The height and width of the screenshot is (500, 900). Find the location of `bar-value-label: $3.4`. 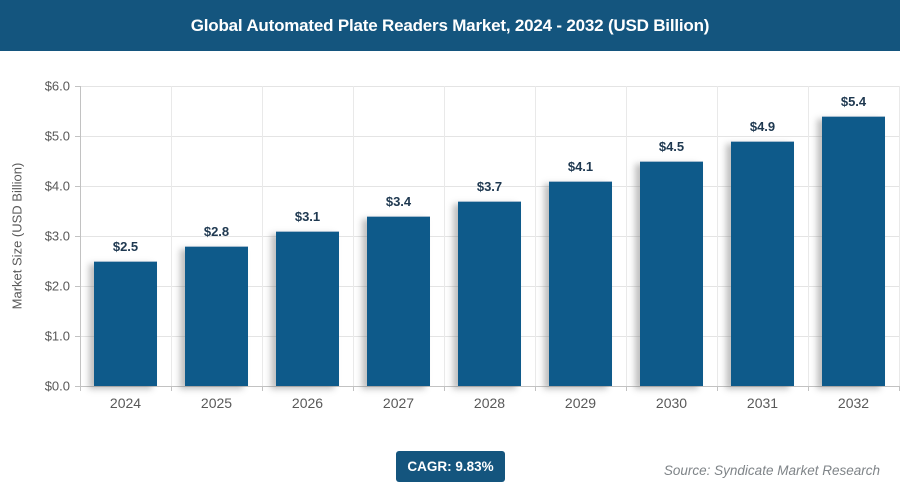

bar-value-label: $3.4 is located at coordinates (398, 201).